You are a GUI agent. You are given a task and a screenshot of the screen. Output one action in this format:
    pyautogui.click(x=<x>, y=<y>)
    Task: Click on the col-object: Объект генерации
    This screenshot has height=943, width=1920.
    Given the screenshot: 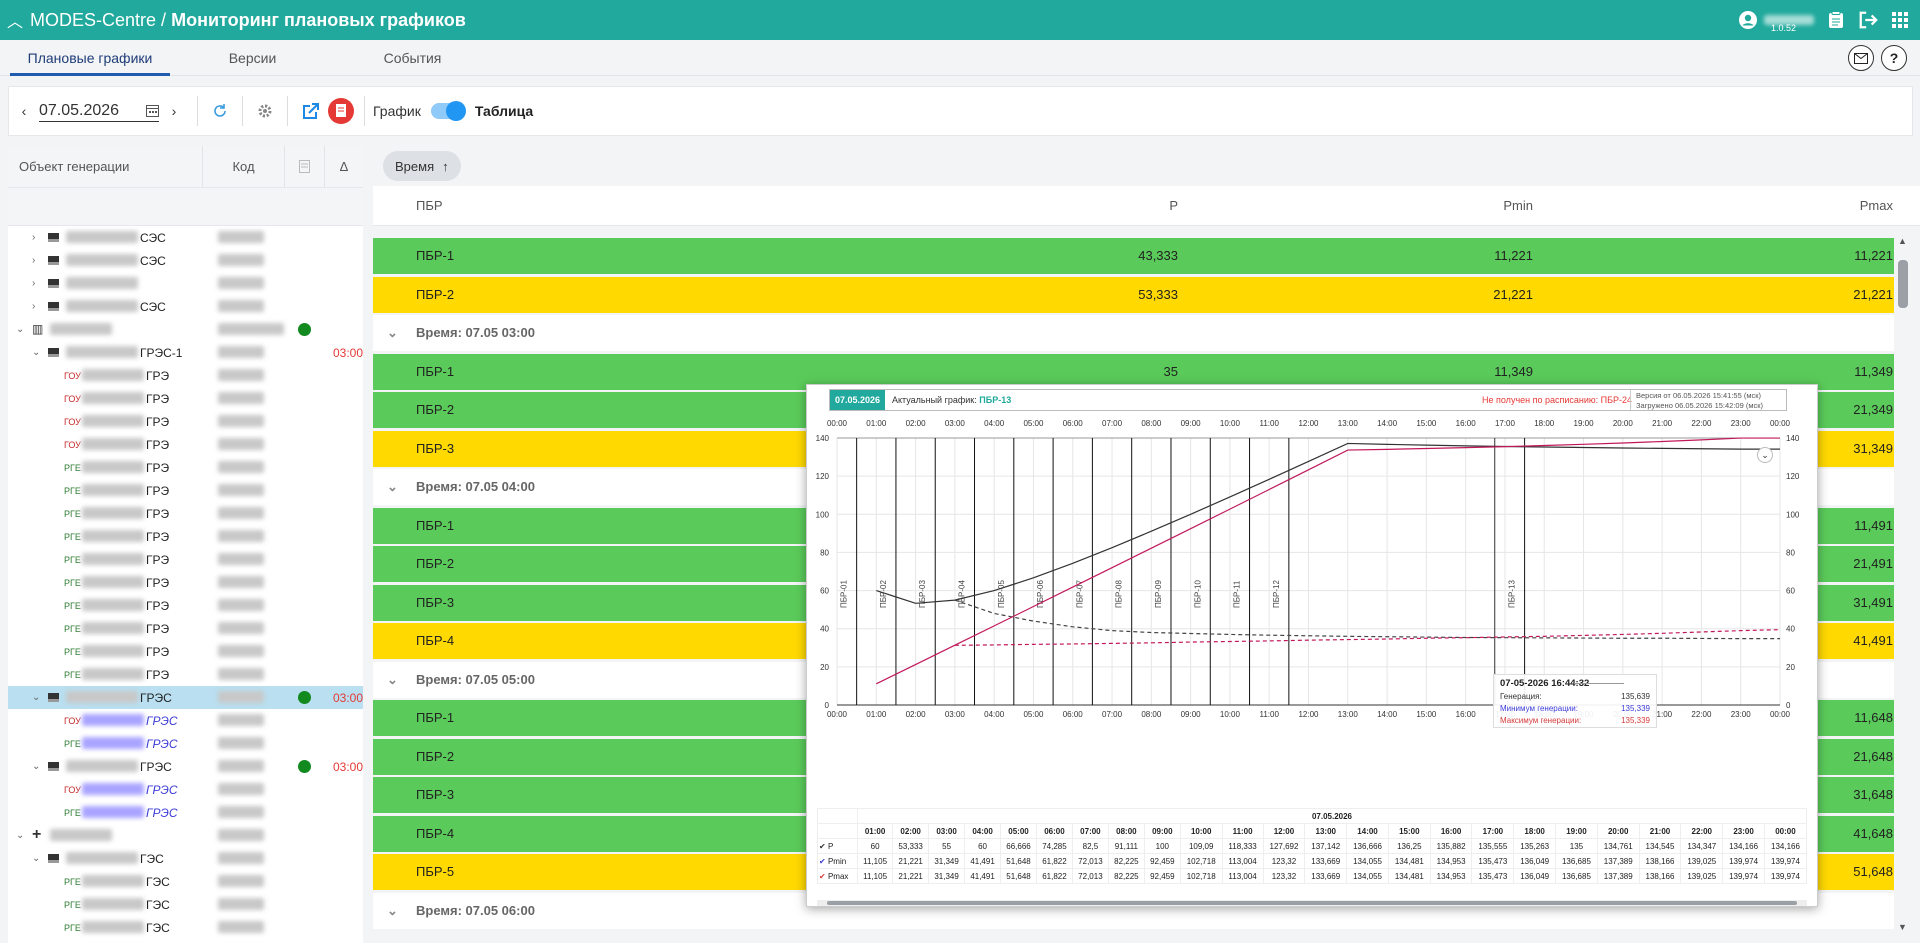 What is the action you would take?
    pyautogui.click(x=105, y=166)
    